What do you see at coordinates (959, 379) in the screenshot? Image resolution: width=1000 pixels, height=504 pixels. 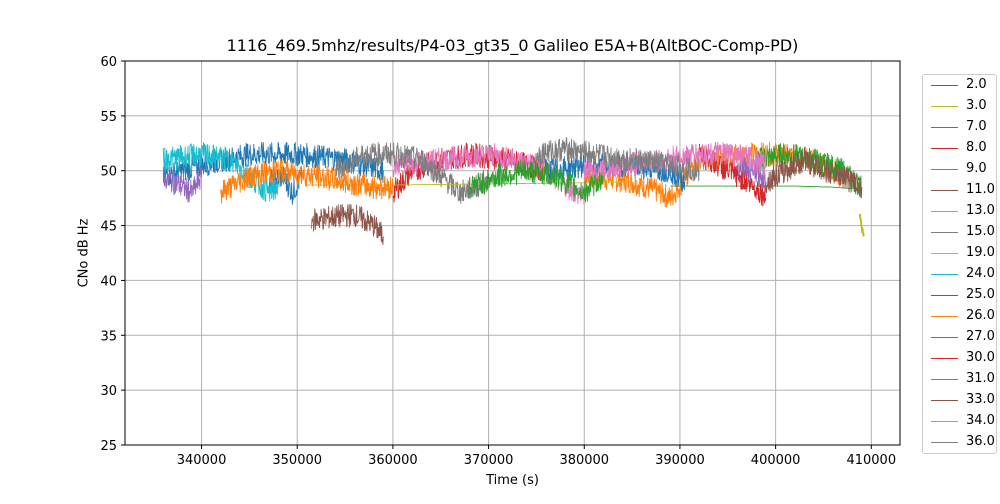 I see `legend-entry: 31.0` at bounding box center [959, 379].